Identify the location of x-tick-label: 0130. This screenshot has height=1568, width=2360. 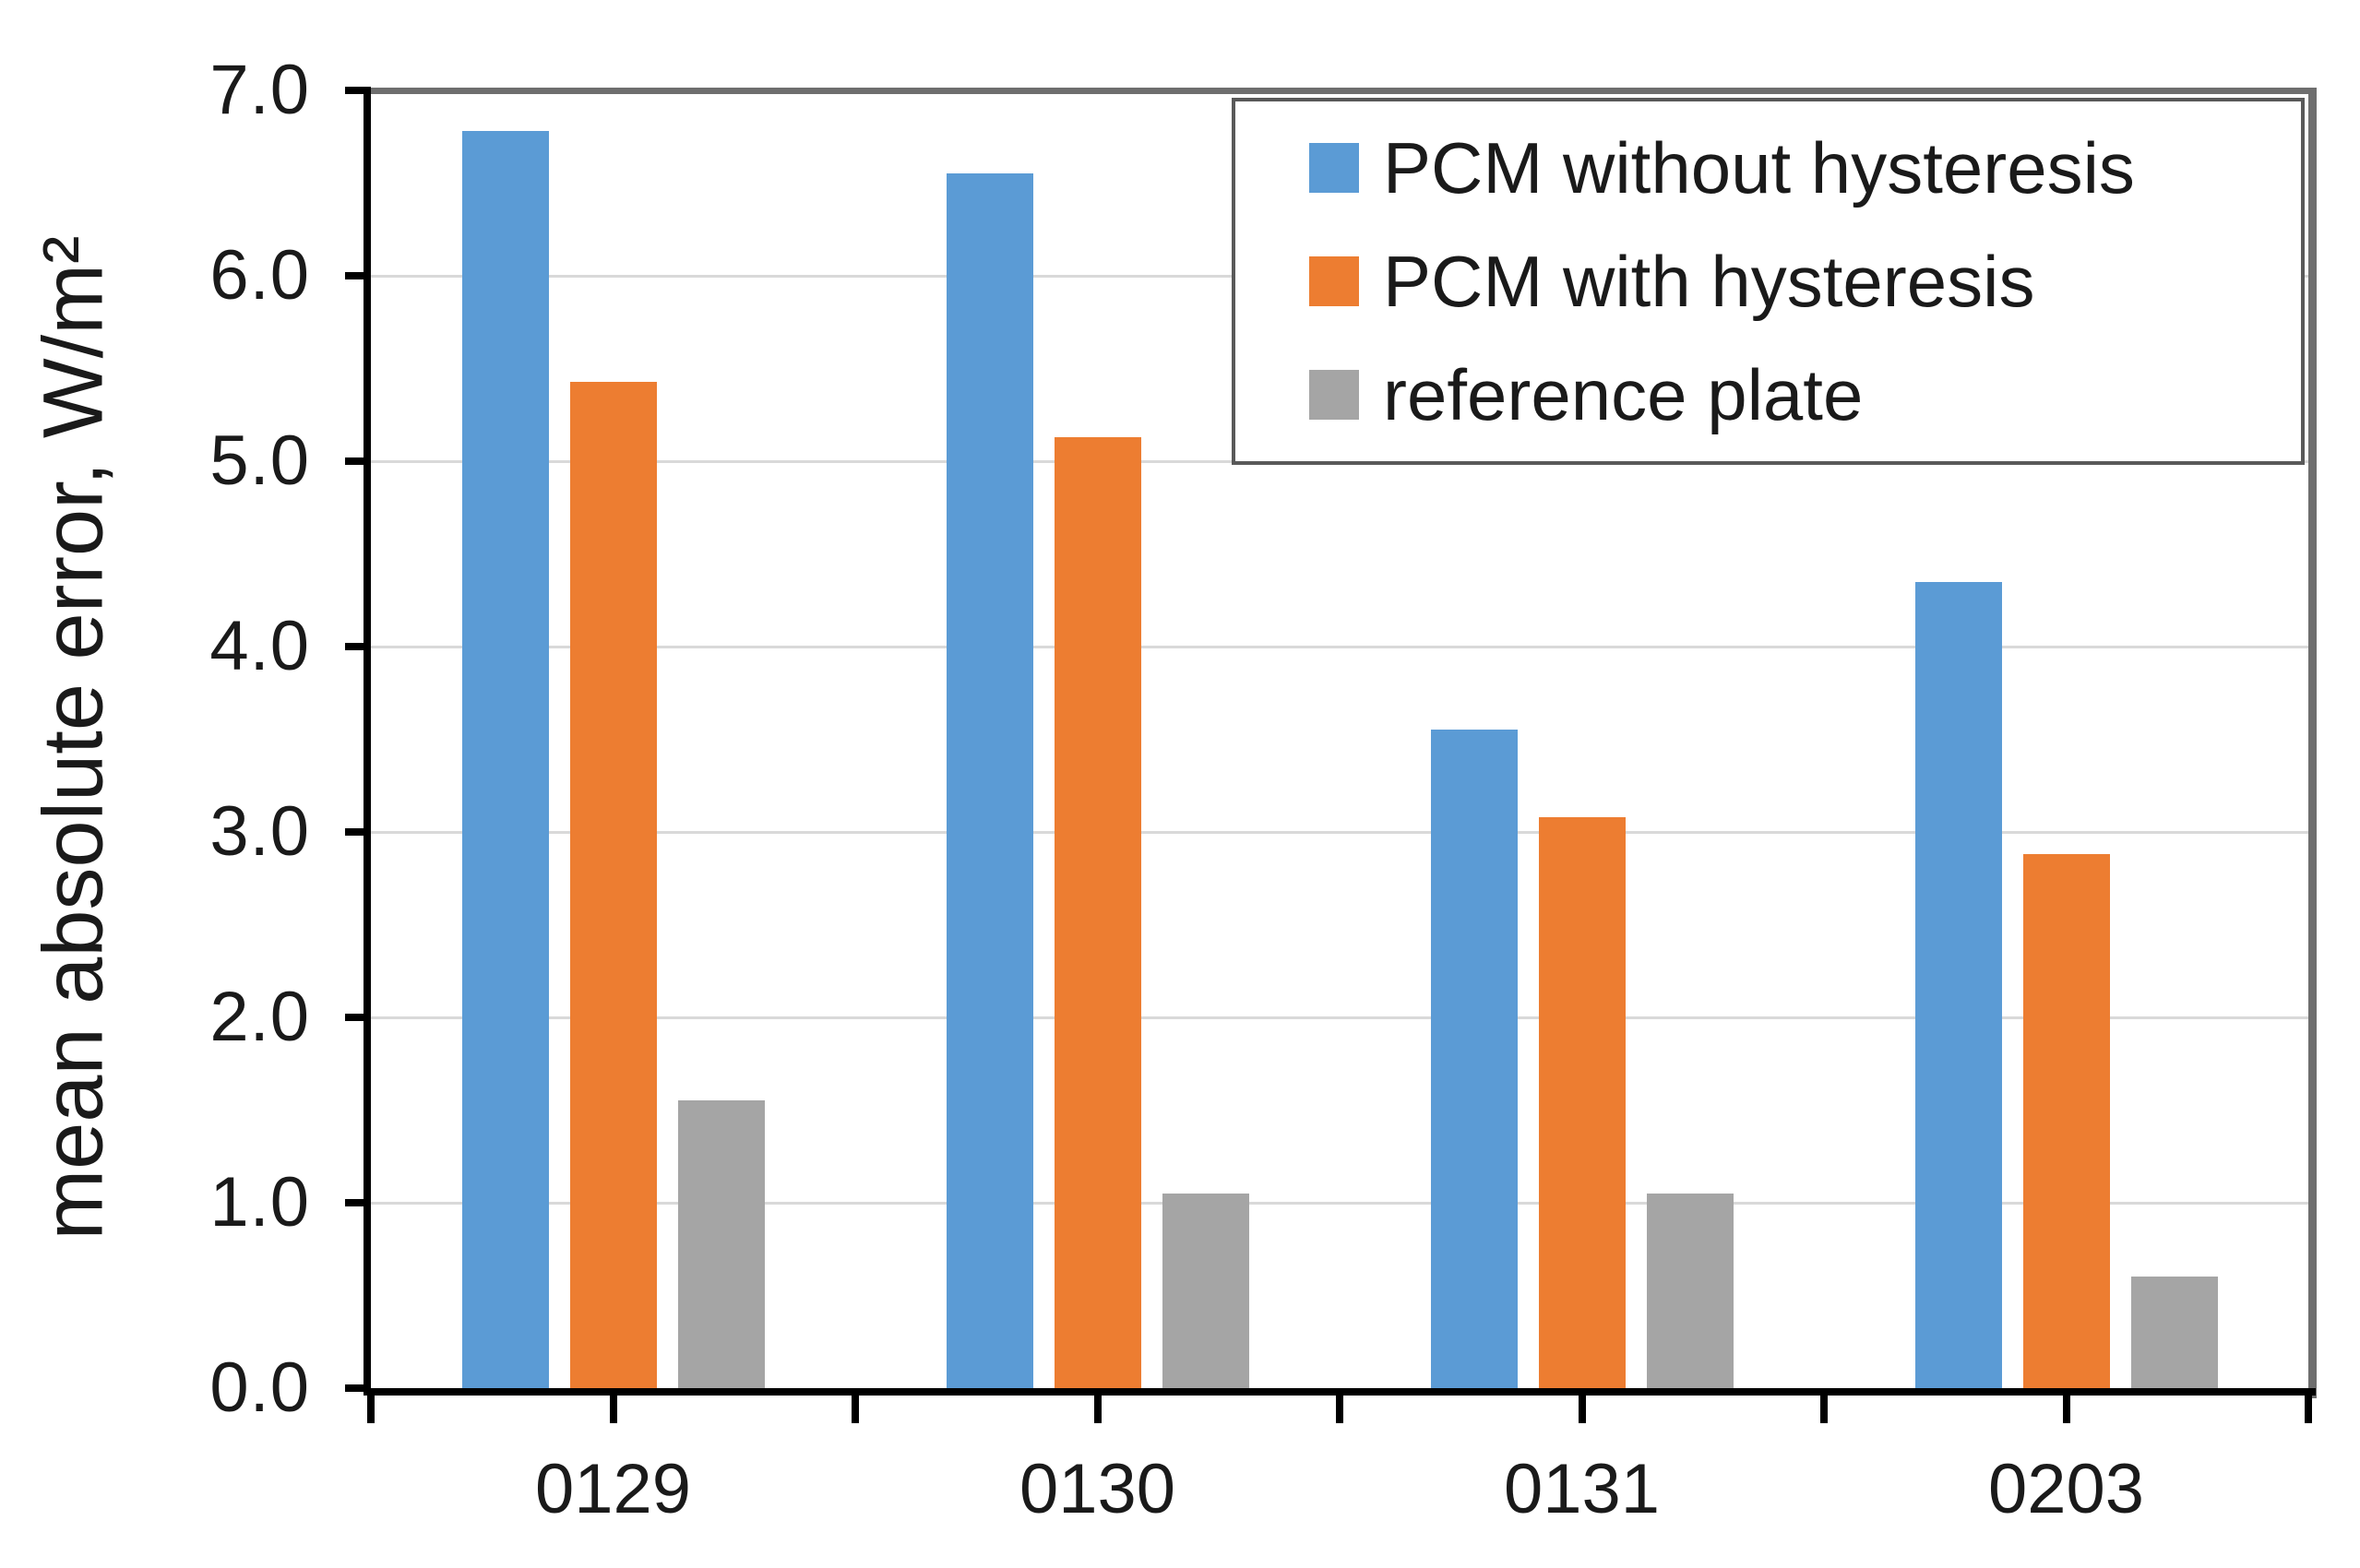
(1097, 1489).